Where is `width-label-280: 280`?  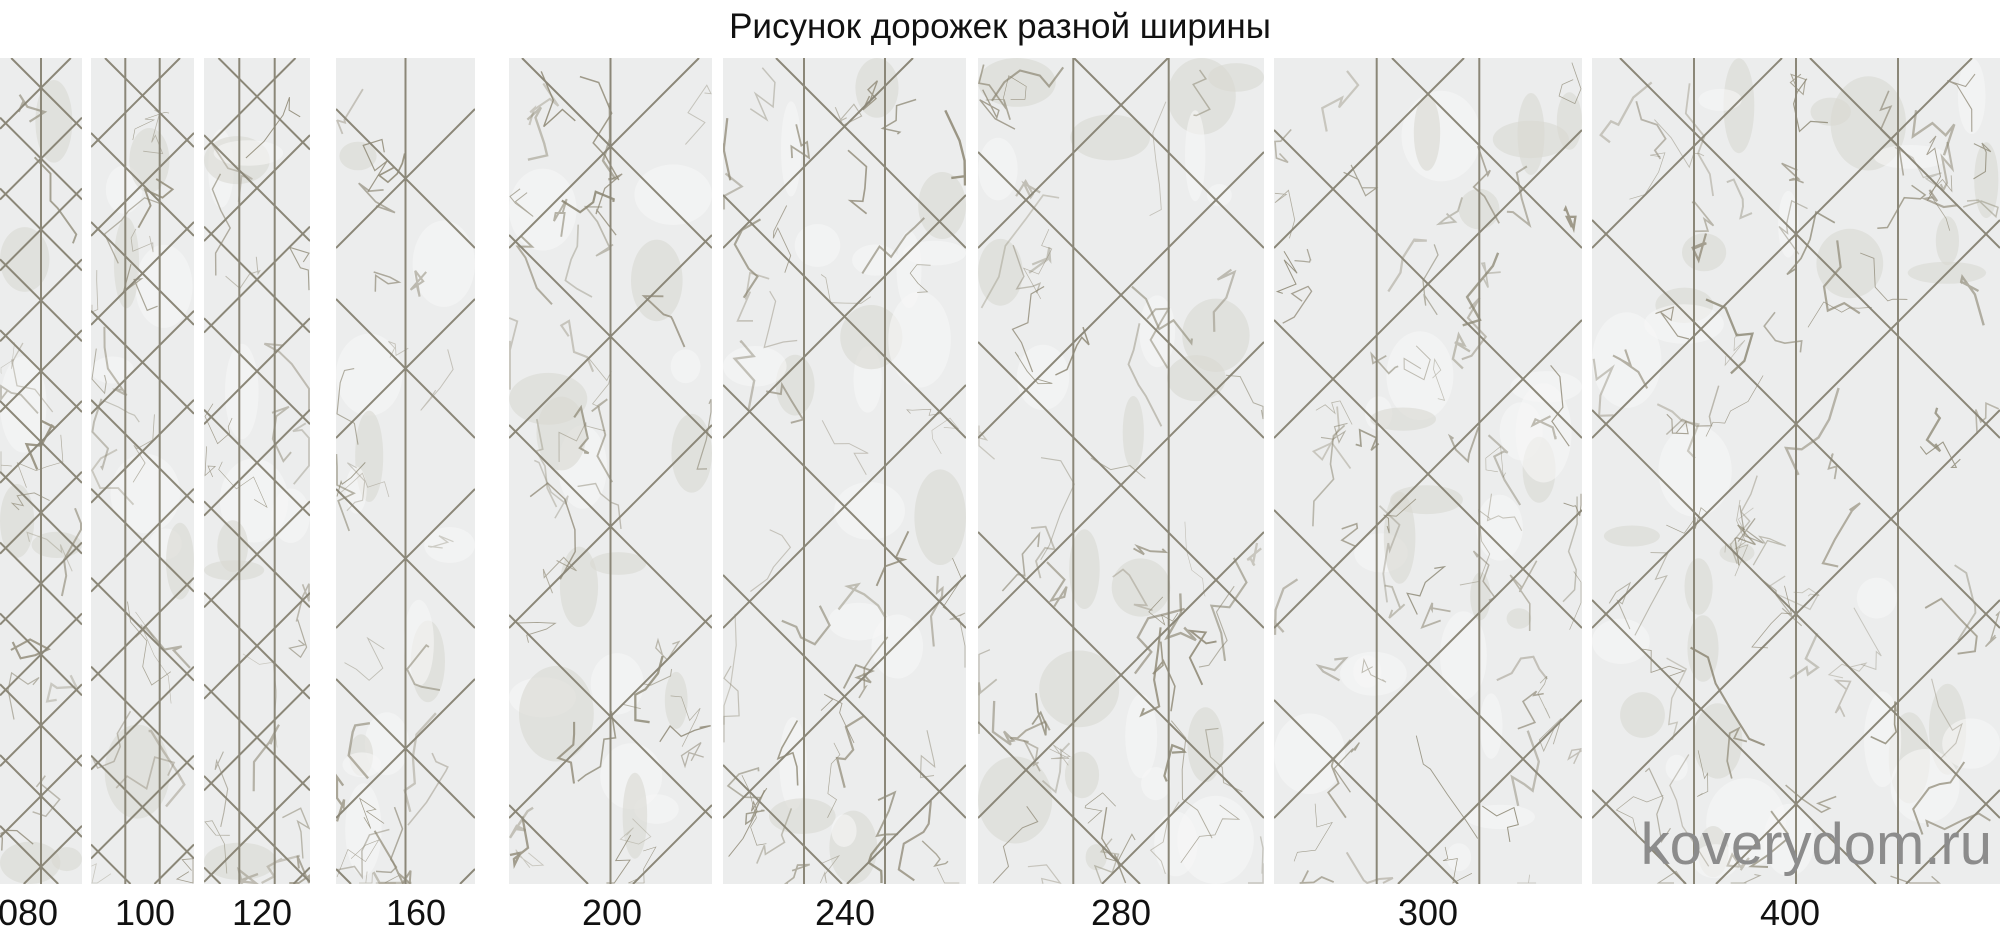
width-label-280: 280 is located at coordinates (1121, 912).